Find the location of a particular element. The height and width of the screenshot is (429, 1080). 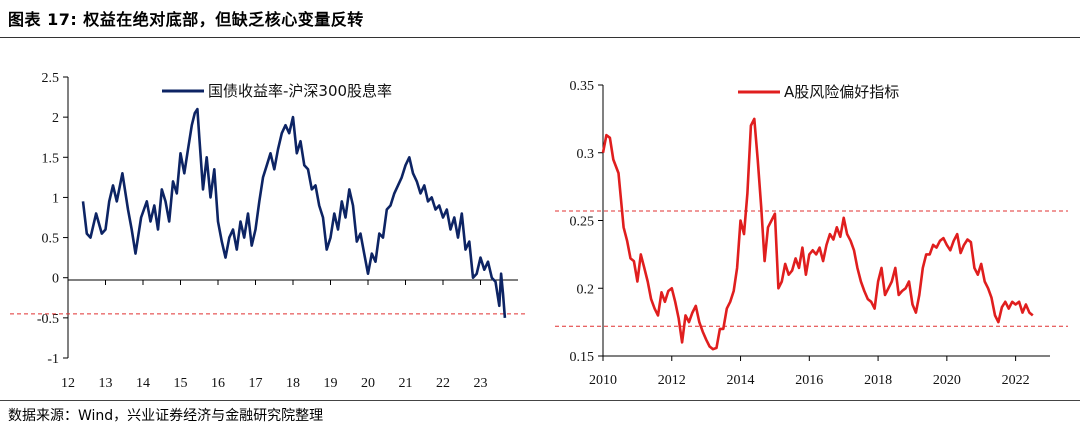

left-x-tick-label: 18 is located at coordinates (293, 383).